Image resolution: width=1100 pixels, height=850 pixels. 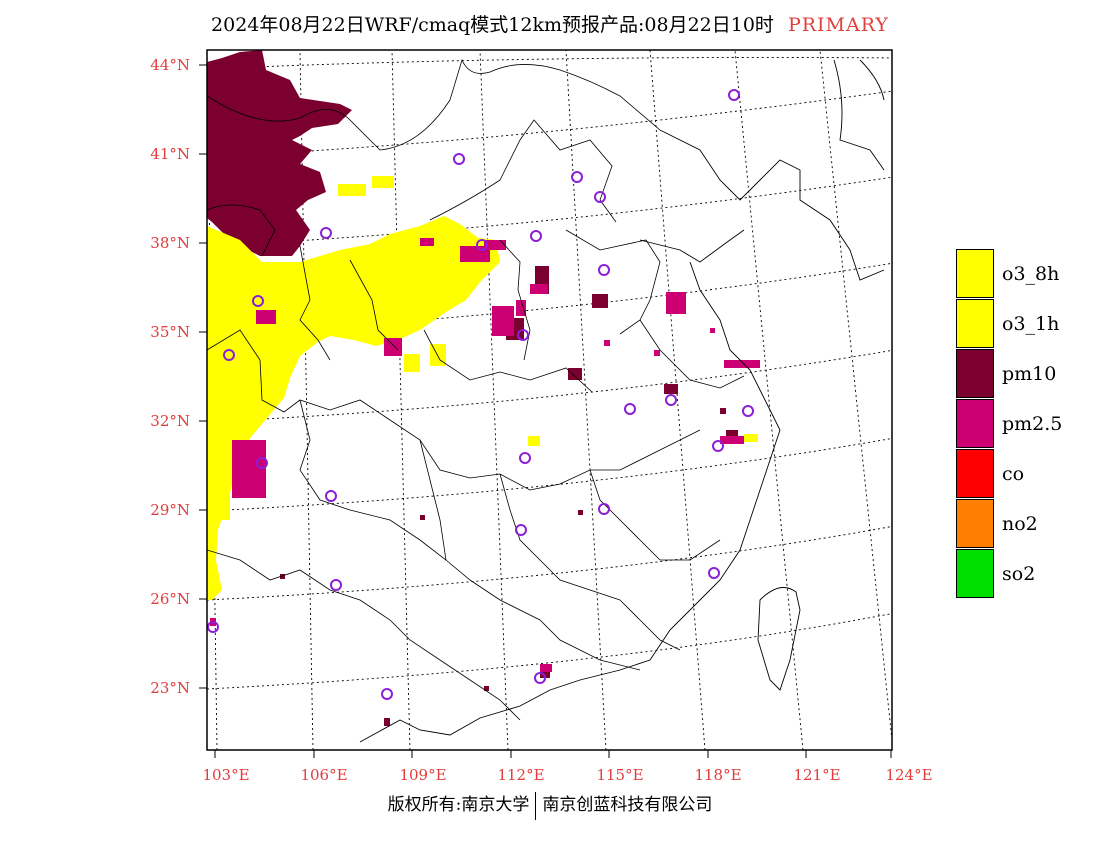 I want to click on copyright-left: 版权所有:南京大学, so click(x=458, y=805).